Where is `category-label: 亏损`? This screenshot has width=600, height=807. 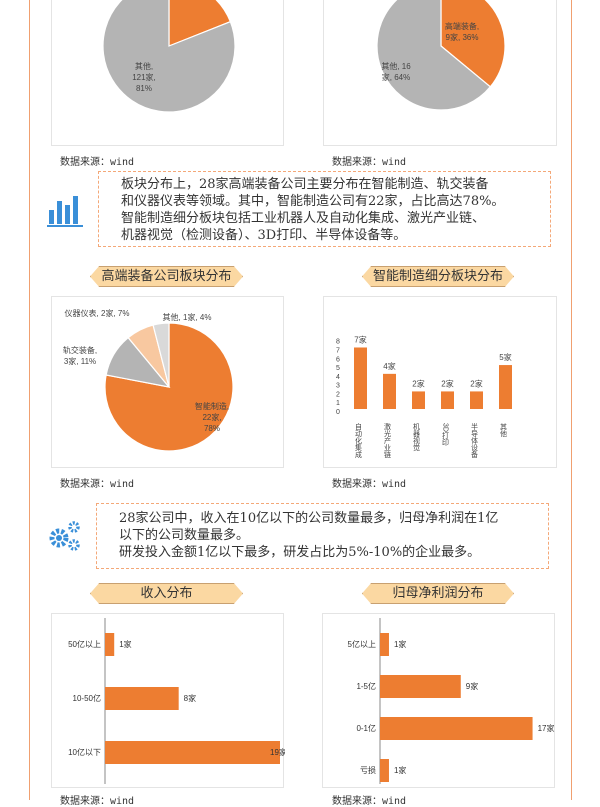
category-label: 亏损 is located at coordinates (368, 770).